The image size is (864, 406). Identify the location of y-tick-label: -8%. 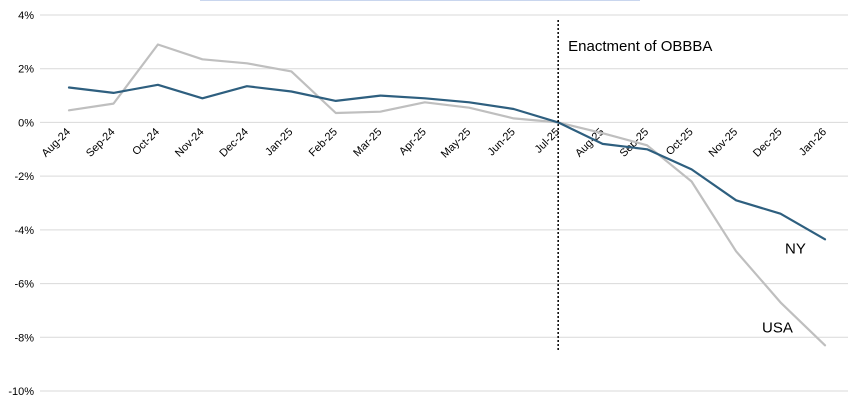
(24, 338).